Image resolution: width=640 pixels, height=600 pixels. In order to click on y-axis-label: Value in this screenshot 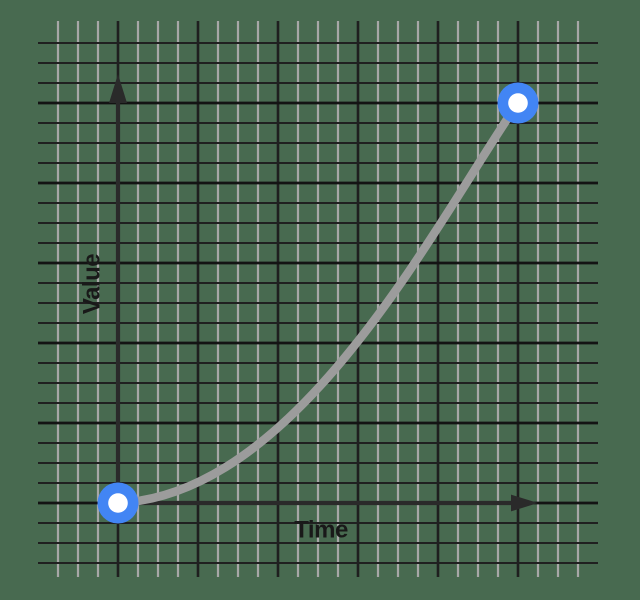, I will do `click(92, 284)`.